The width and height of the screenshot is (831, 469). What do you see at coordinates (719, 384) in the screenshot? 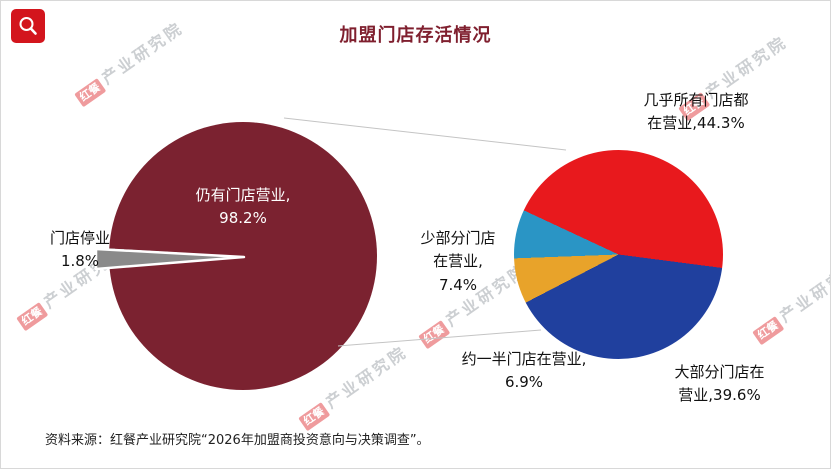
I see `label-most-open: 大部分门店在 营业,39.6%` at bounding box center [719, 384].